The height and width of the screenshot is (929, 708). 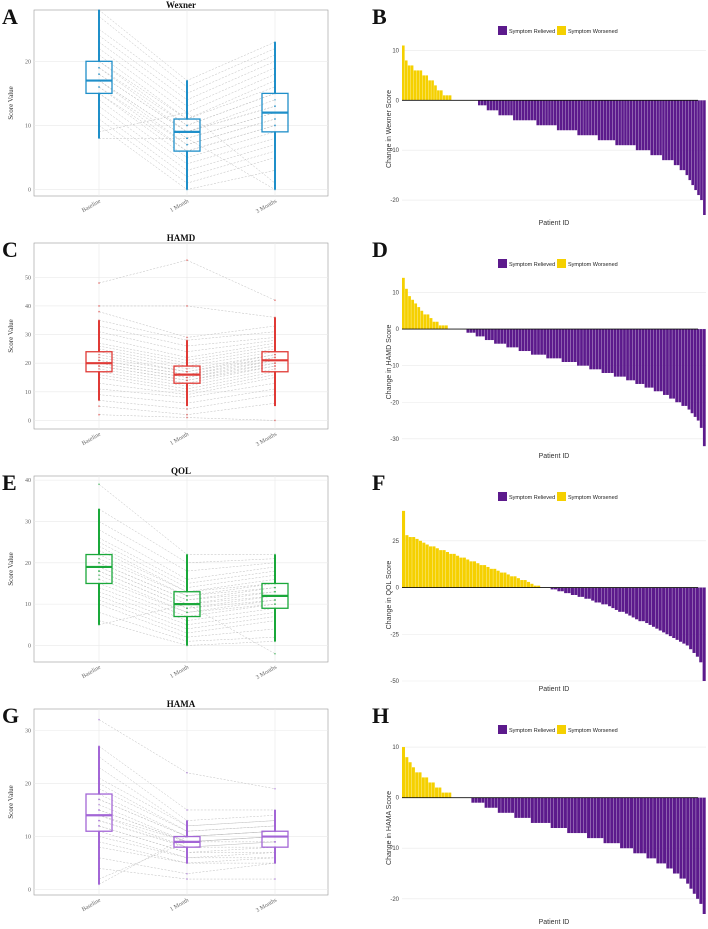 I want to click on plot-title: HAMD, so click(x=181, y=238).